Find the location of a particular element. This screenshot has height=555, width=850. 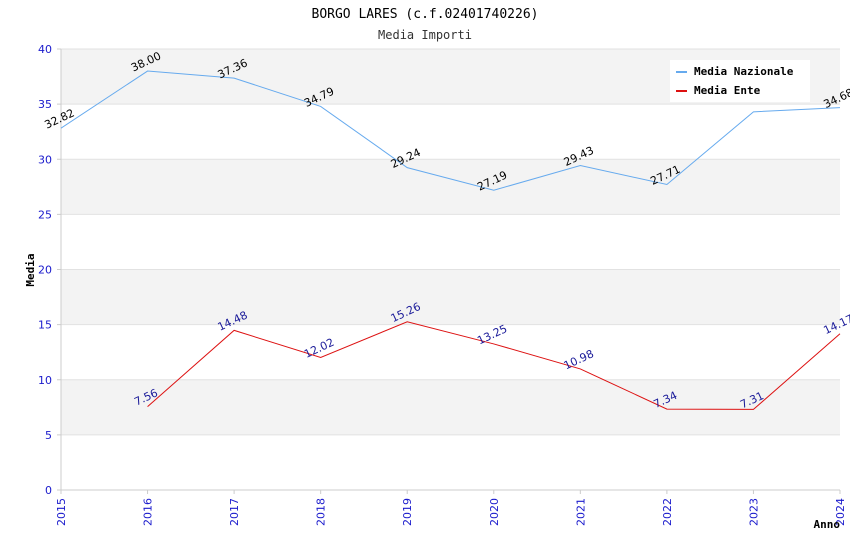

x-axis-title: Anno is located at coordinates (827, 524).